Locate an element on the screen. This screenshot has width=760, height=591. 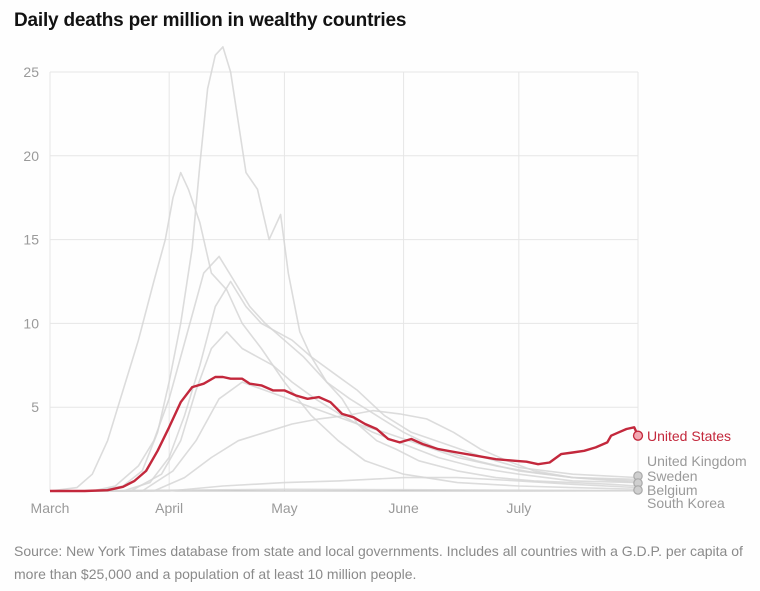
y-tick-label: 5 is located at coordinates (35, 407).